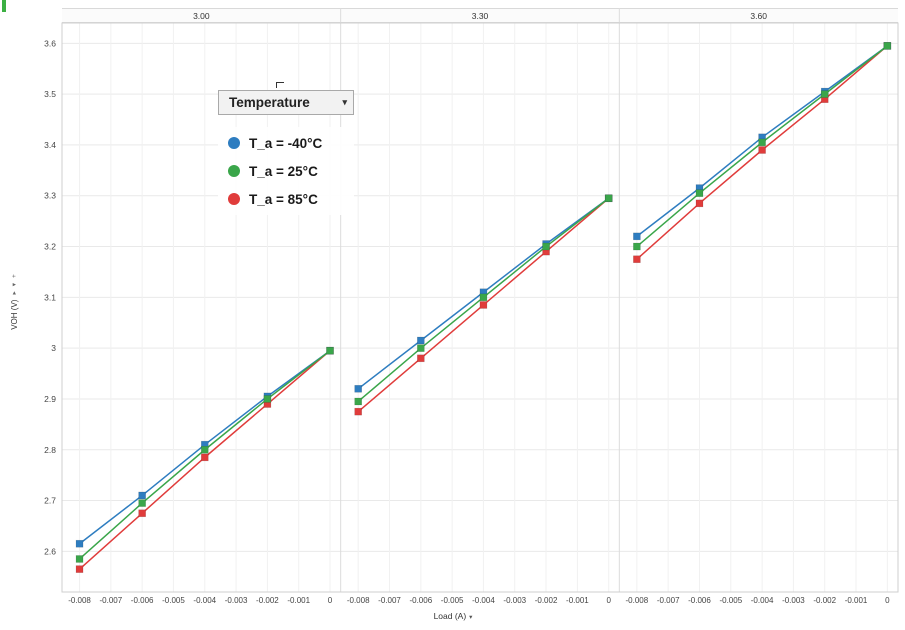 The height and width of the screenshot is (630, 905). I want to click on y-axis-label: VOH (V) ▸ ▾ +, so click(14, 302).